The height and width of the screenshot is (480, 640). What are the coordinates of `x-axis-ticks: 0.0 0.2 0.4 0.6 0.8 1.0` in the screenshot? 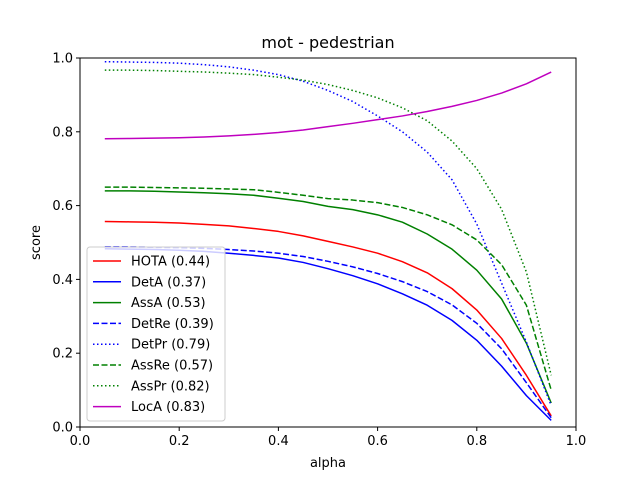 It's located at (328, 438).